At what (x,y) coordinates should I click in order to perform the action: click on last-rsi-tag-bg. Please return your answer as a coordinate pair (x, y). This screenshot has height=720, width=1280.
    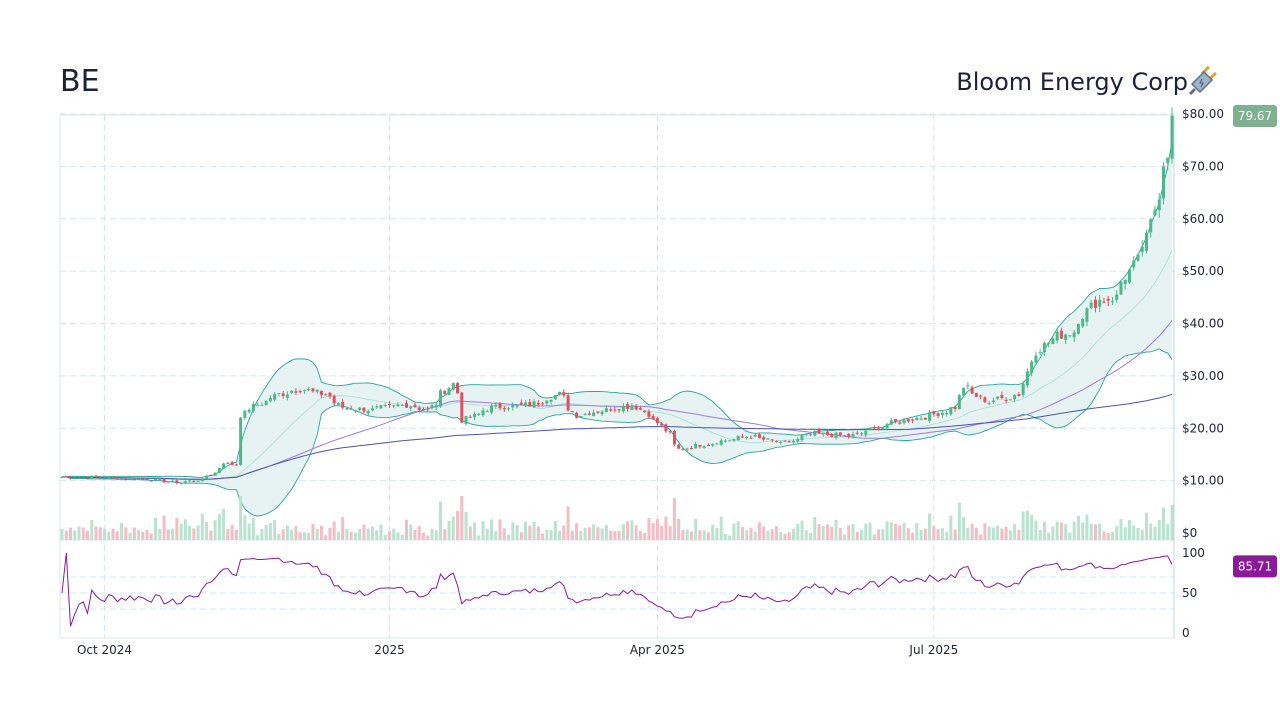
    Looking at the image, I should click on (1255, 566).